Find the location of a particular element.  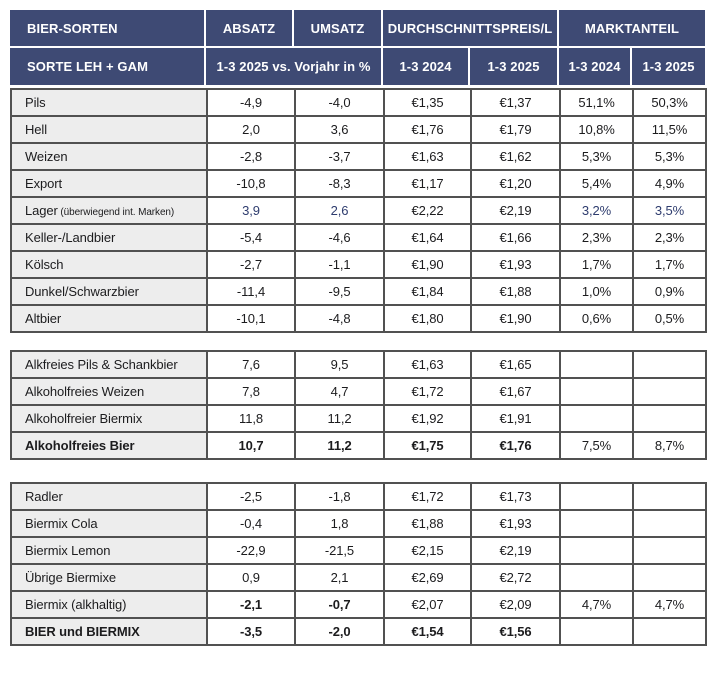

cell-absatz: -2,7 is located at coordinates (251, 264).